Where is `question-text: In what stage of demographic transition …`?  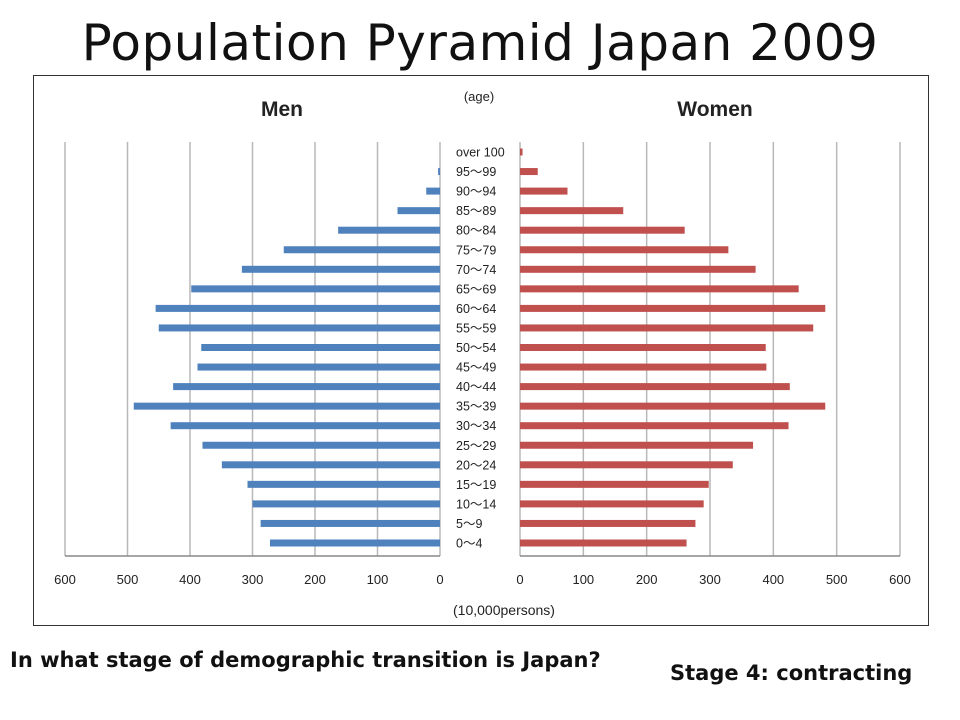 question-text: In what stage of demographic transition … is located at coordinates (305, 660).